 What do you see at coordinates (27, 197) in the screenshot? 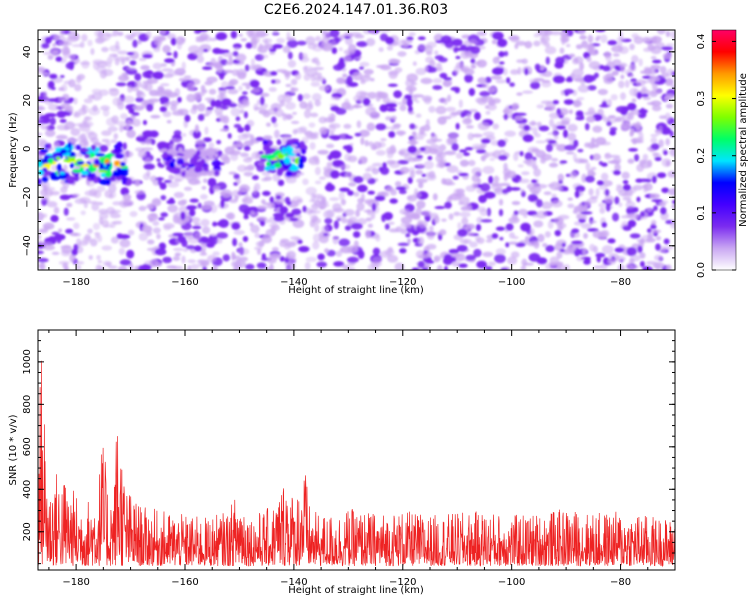
I see `y-tick-label: −20` at bounding box center [27, 197].